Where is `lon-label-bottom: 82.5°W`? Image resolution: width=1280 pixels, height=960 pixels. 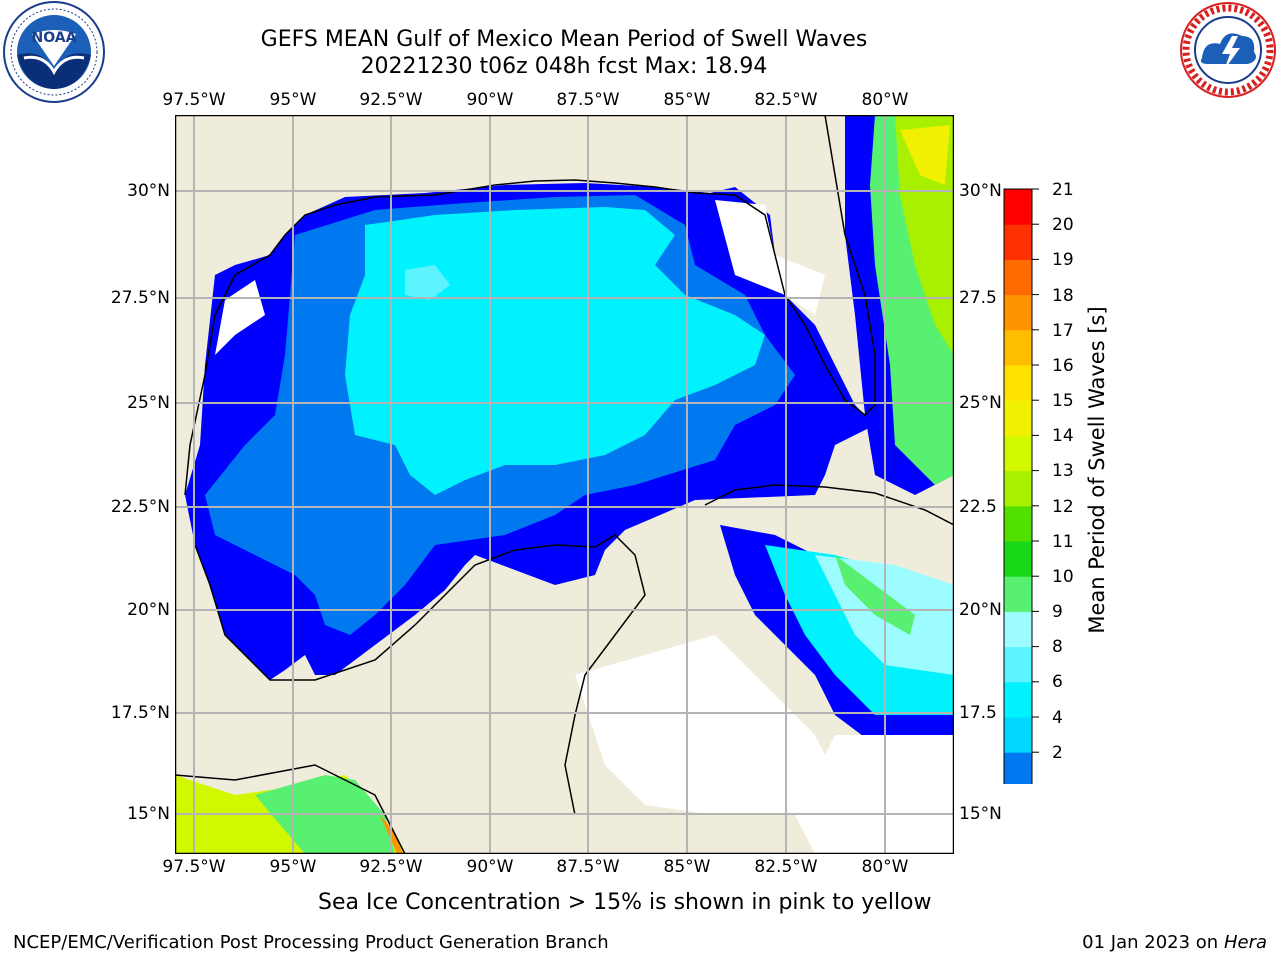 lon-label-bottom: 82.5°W is located at coordinates (786, 867).